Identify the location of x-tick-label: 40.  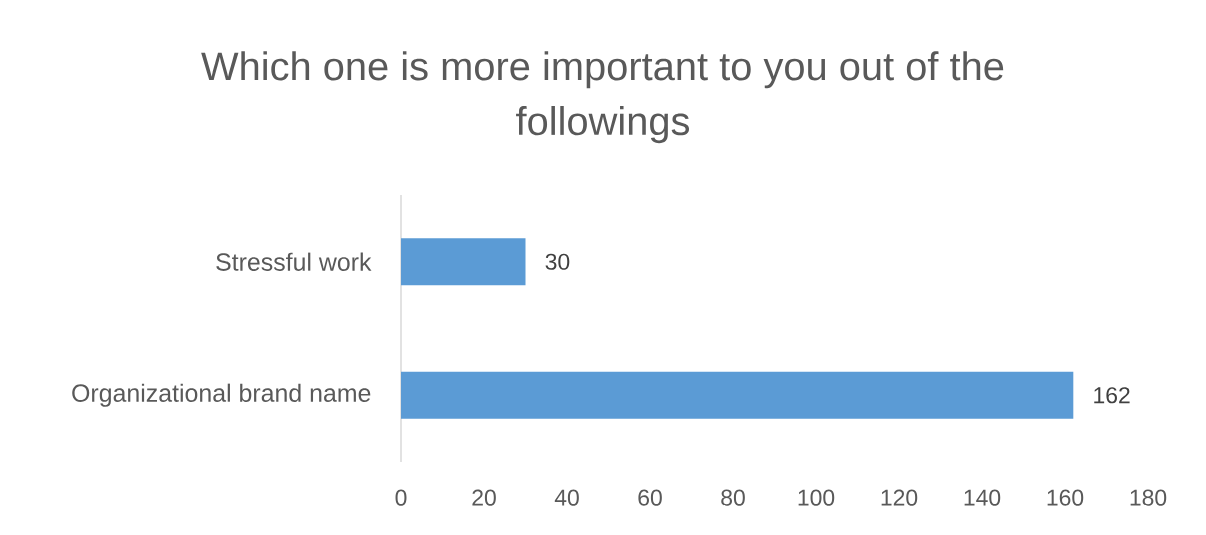
(566, 497).